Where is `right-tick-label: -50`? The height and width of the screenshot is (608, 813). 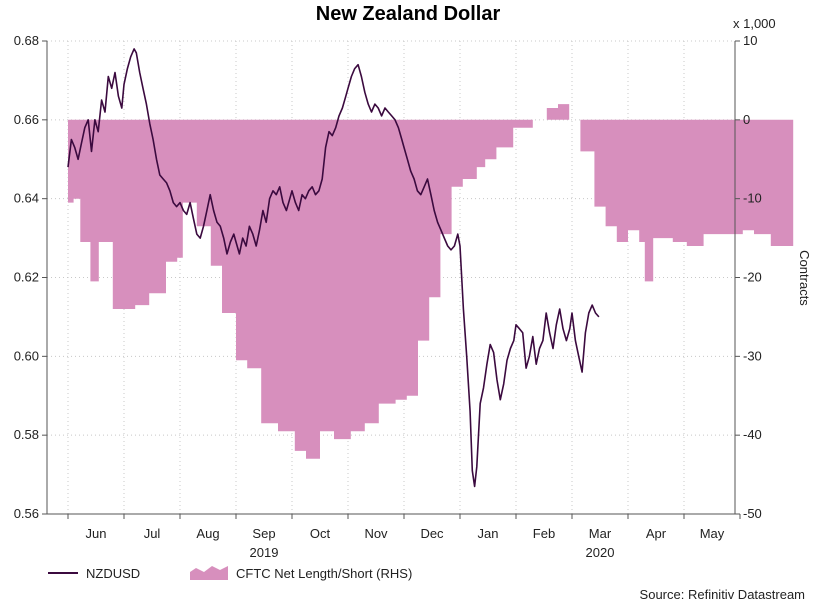 right-tick-label: -50 is located at coordinates (752, 513).